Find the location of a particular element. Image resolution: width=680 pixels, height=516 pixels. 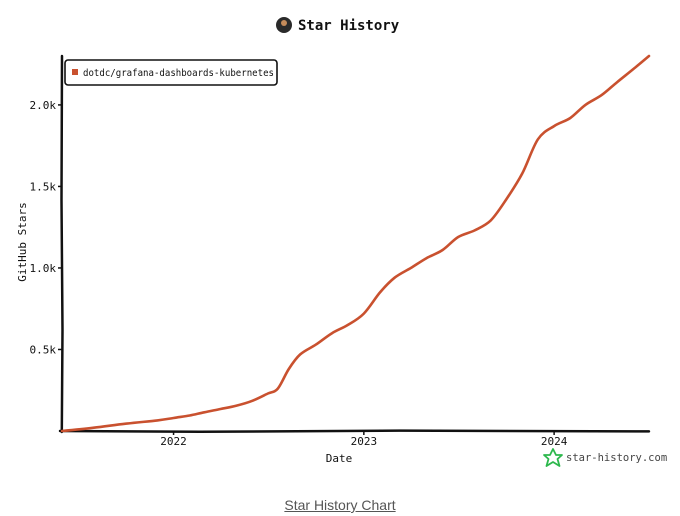

legend: dotdc/grafana-dashboards-kubernetes is located at coordinates (171, 72).